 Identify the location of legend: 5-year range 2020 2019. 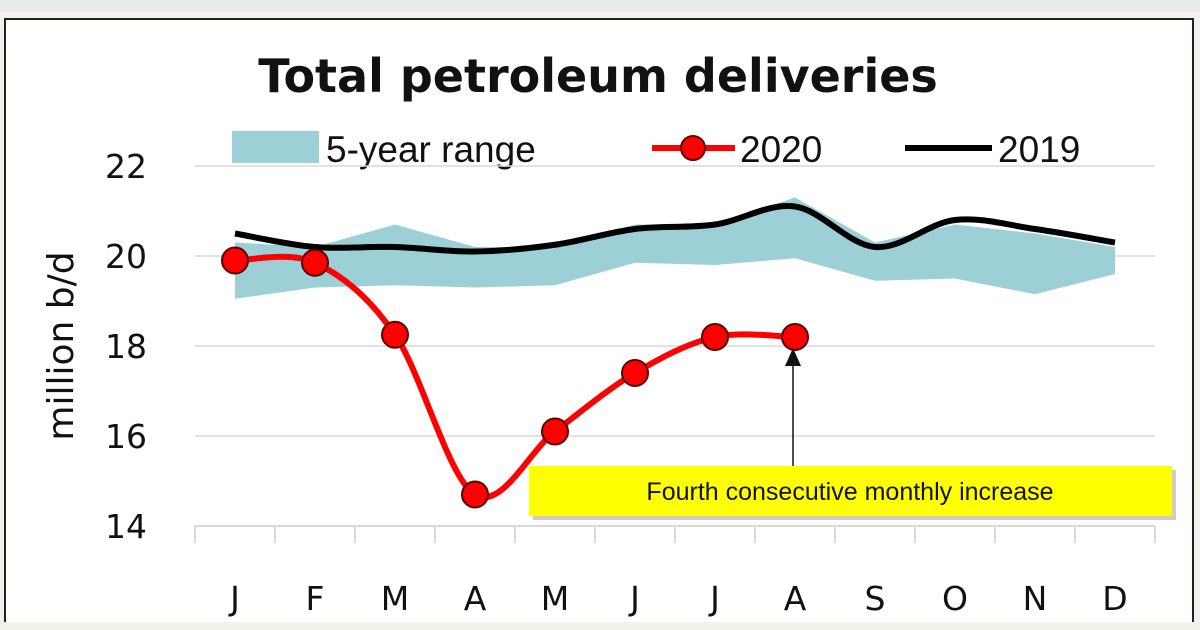
(656, 149).